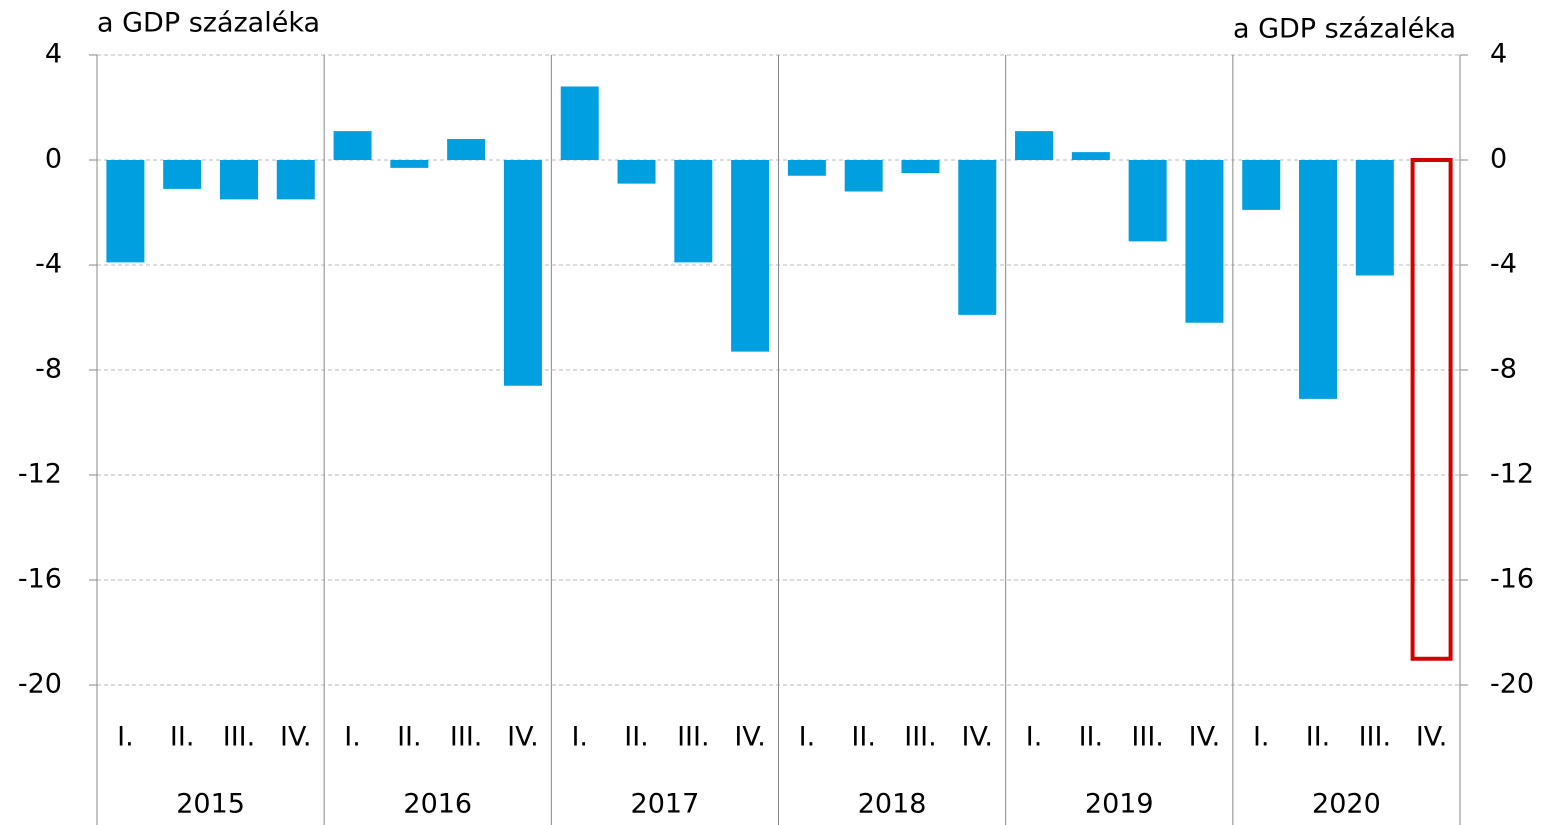 The height and width of the screenshot is (825, 1547). What do you see at coordinates (1498, 159) in the screenshot?
I see `y2-tick-label: 0` at bounding box center [1498, 159].